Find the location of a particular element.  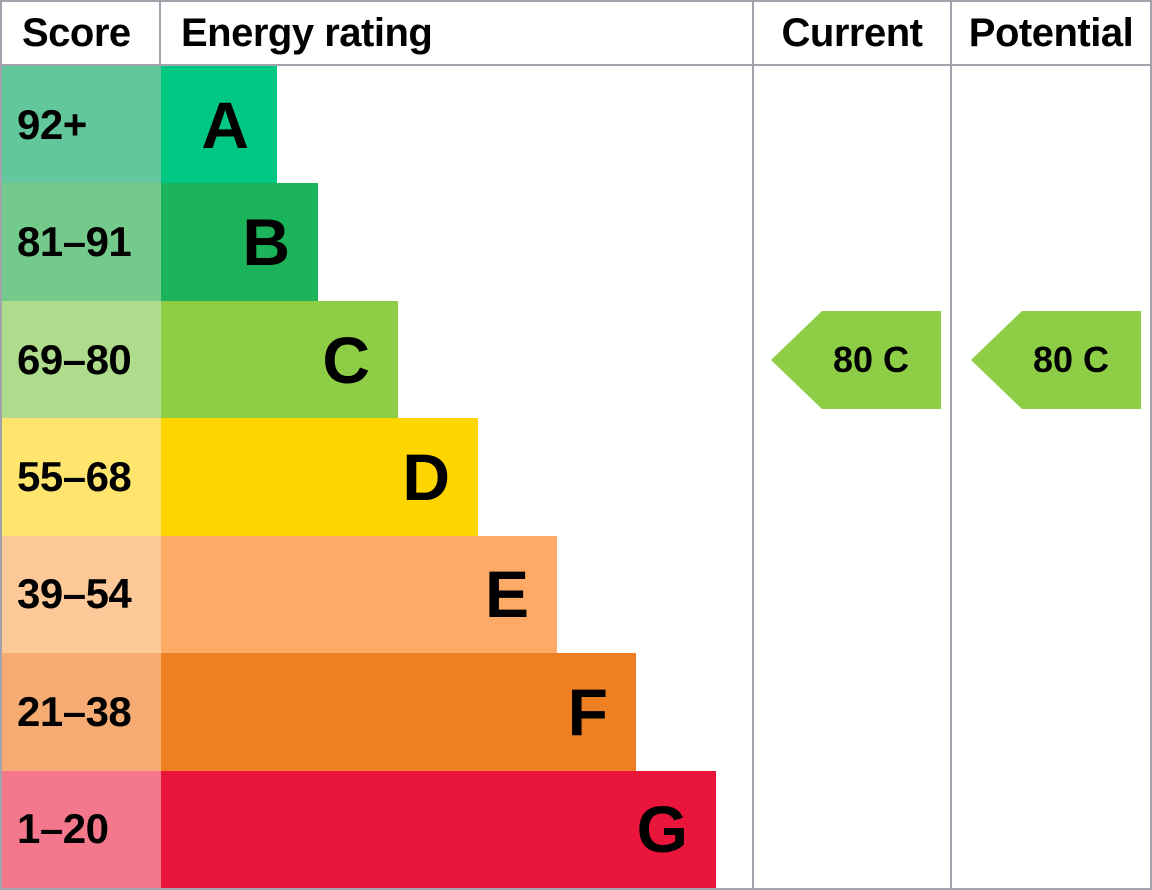

band-bar-a: A is located at coordinates (219, 125).